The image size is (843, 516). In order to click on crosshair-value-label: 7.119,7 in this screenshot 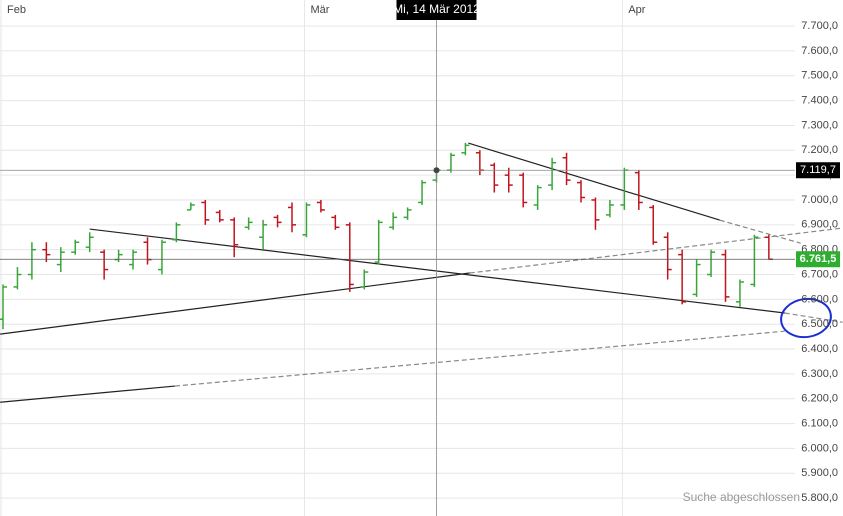, I will do `click(818, 170)`.